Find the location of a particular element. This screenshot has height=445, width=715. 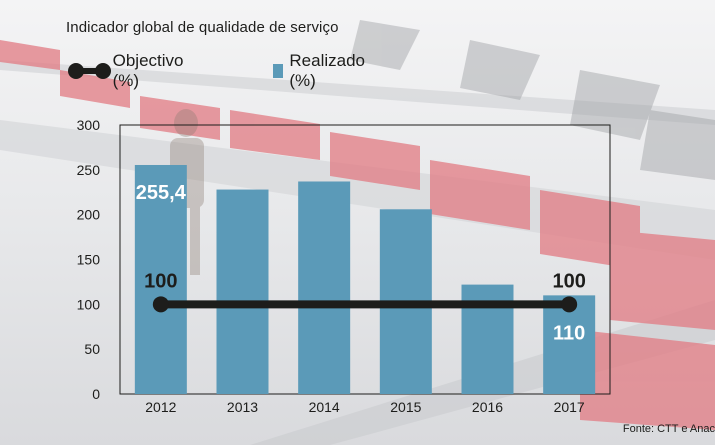

bar-2013 is located at coordinates (242, 291).